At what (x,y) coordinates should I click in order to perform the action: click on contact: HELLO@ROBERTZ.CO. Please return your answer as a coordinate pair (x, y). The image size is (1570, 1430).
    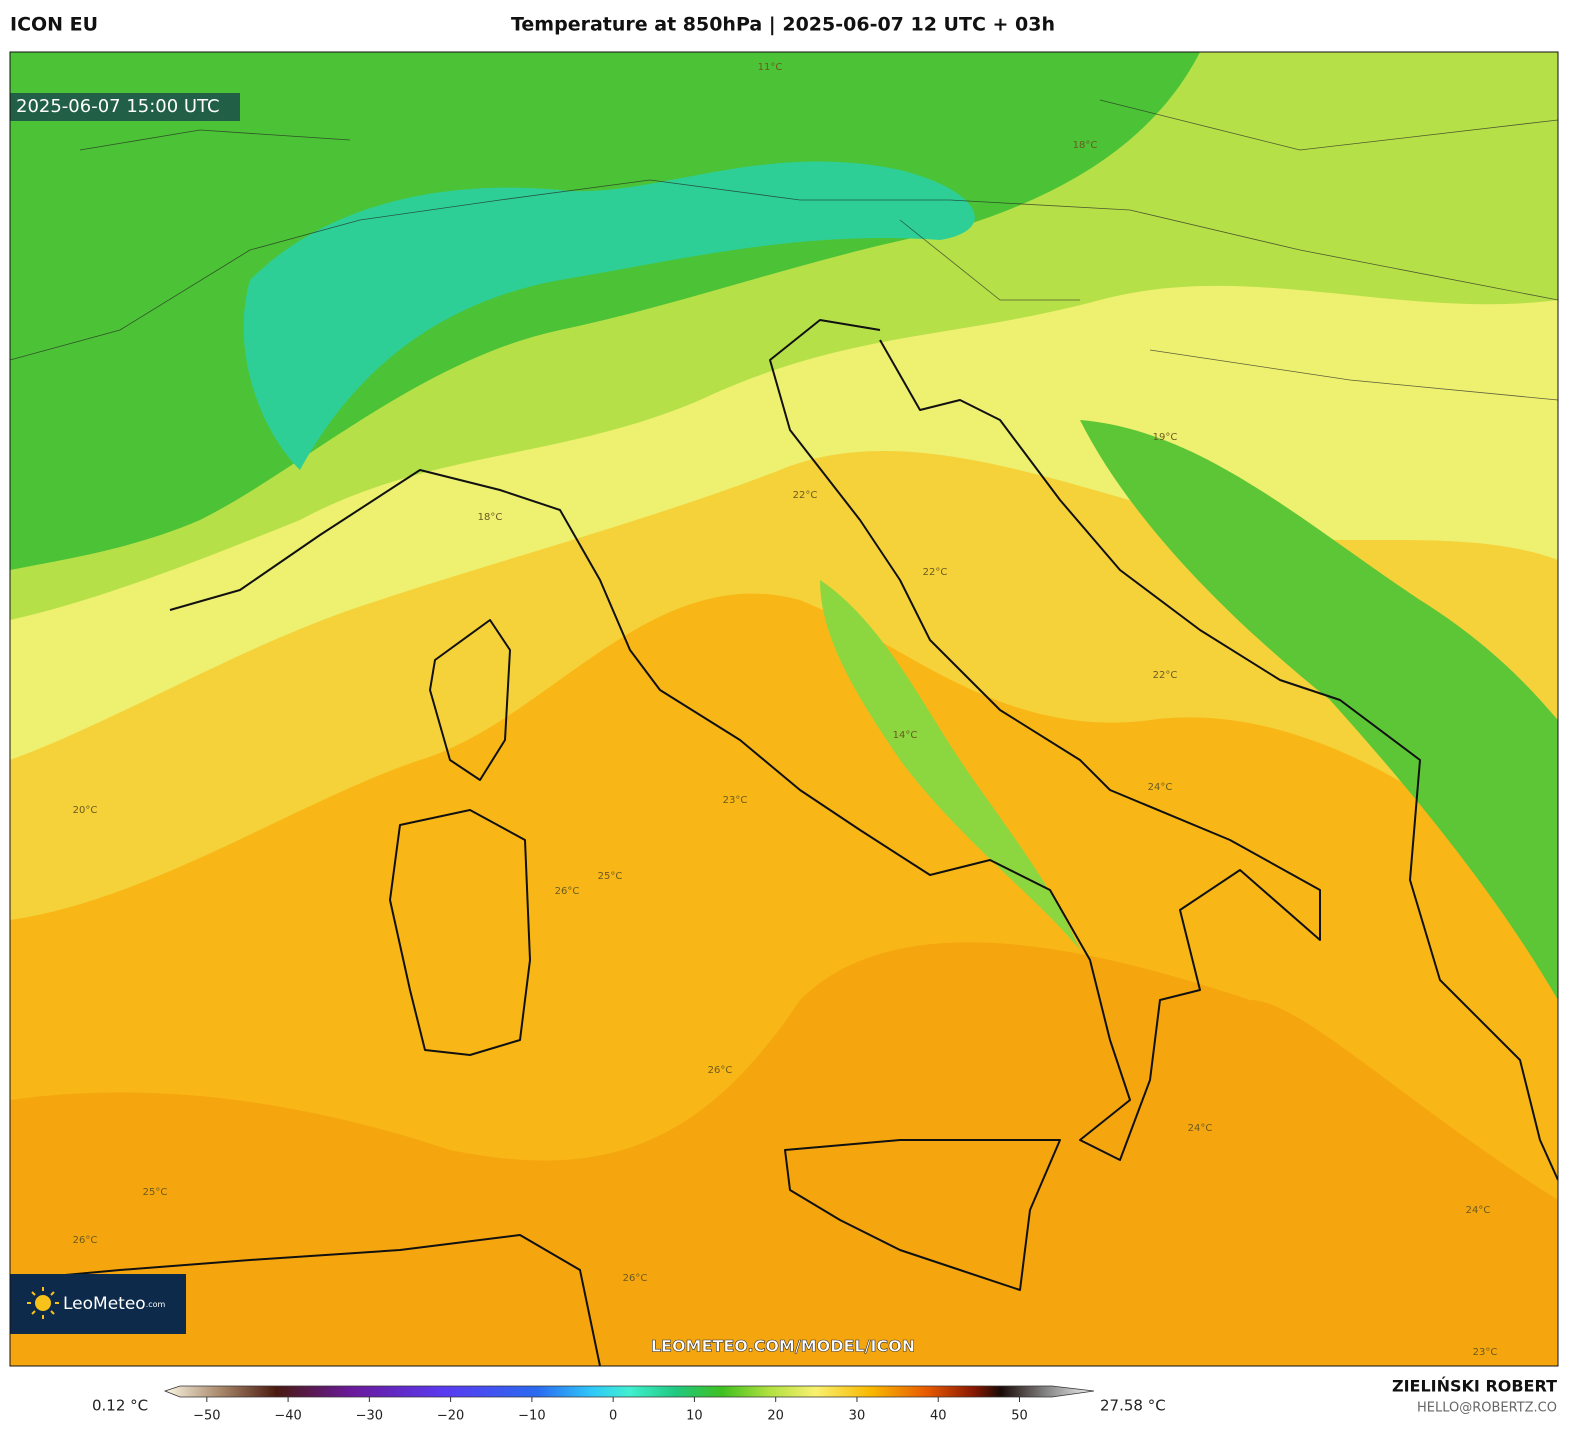
    Looking at the image, I should click on (1487, 1408).